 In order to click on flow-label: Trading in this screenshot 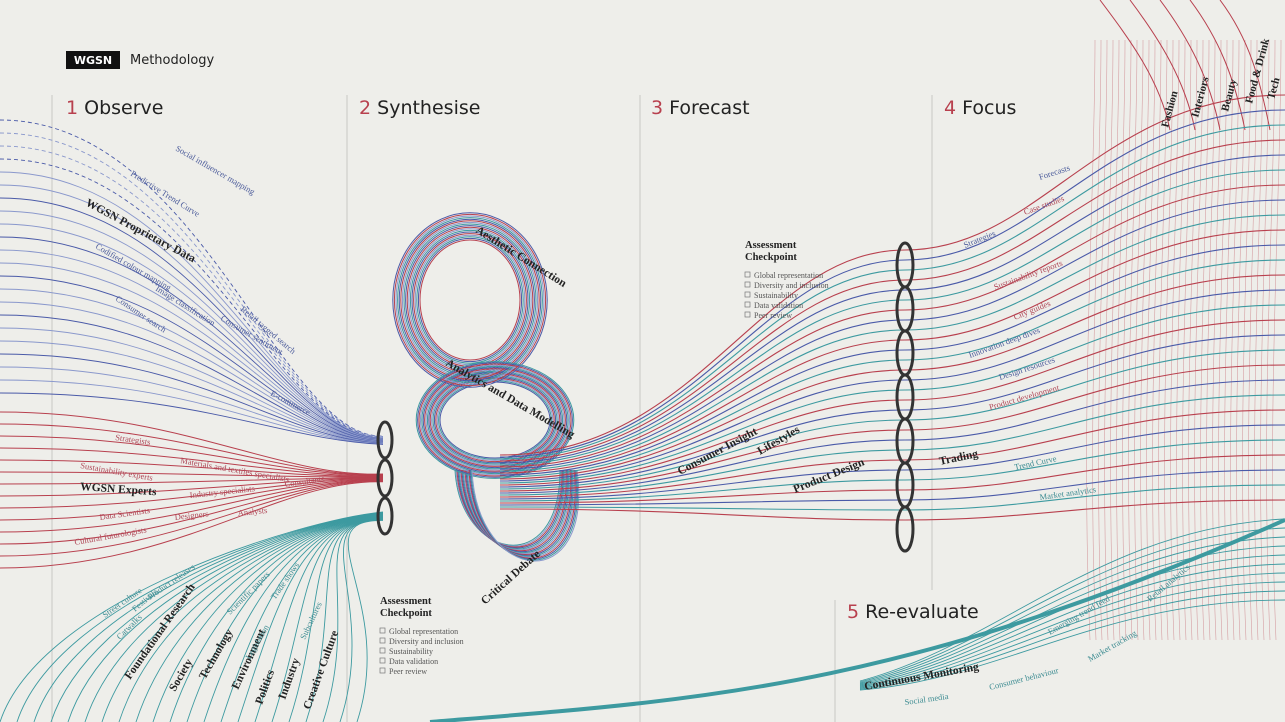, I will do `click(958, 458)`.